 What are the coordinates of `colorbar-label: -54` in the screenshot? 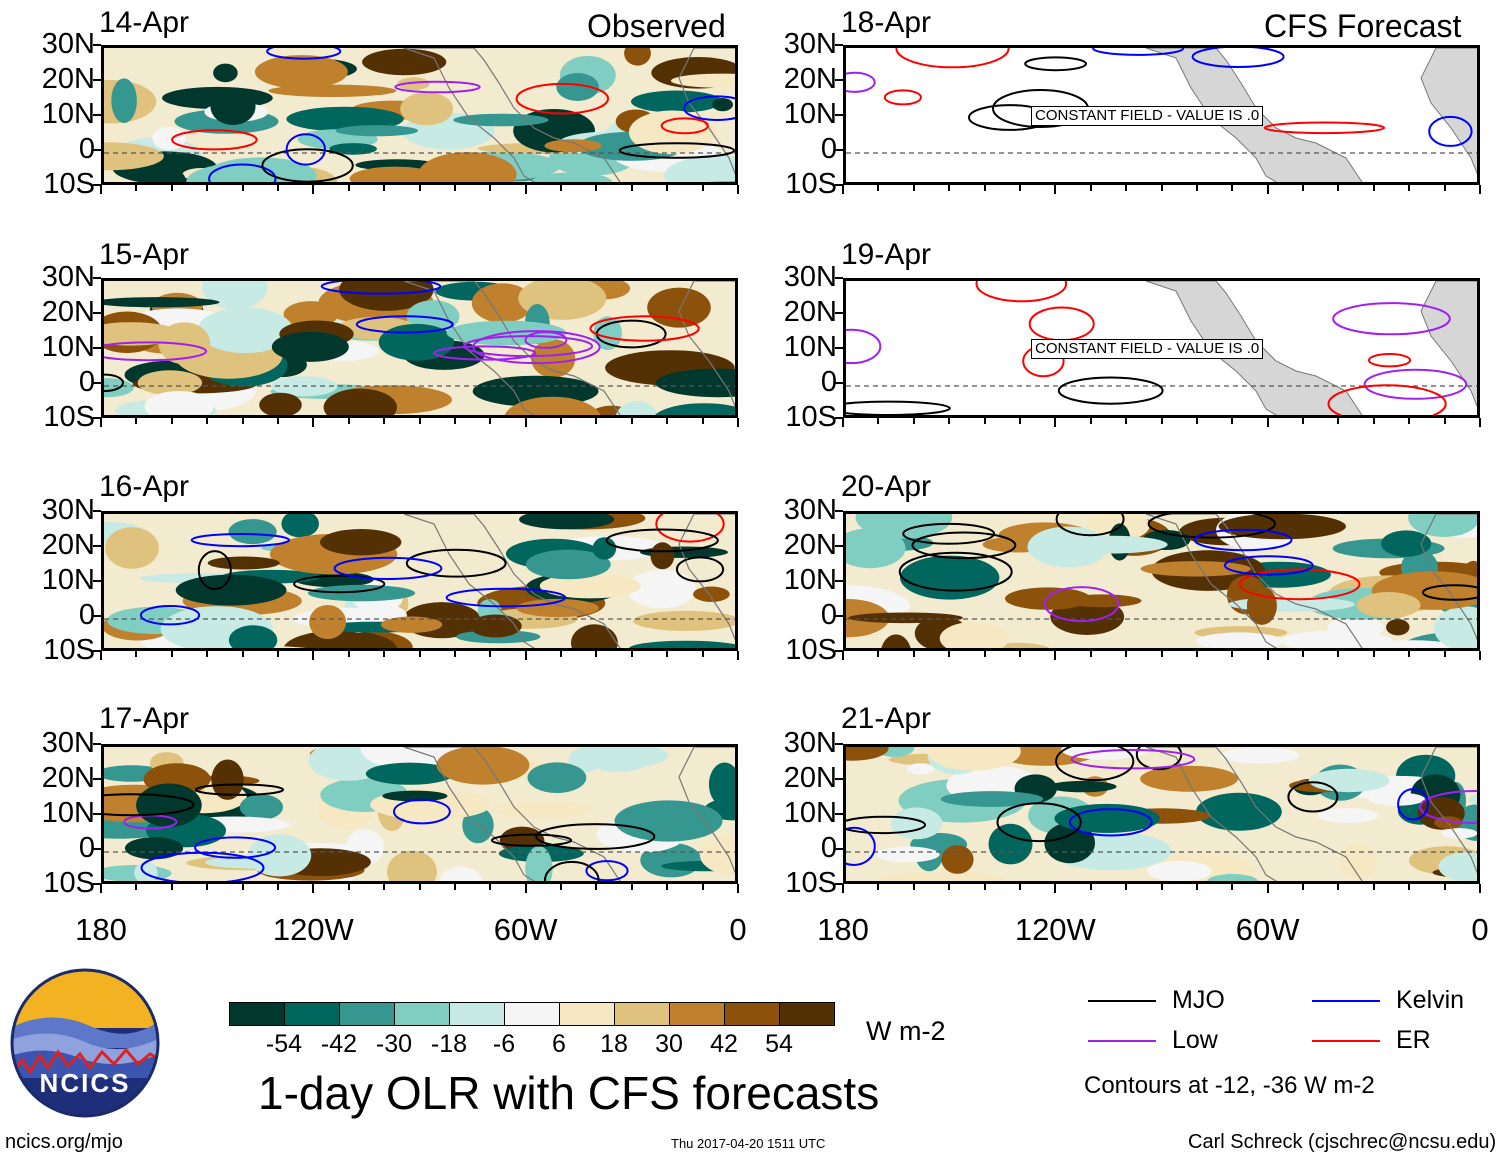 It's located at (284, 1044).